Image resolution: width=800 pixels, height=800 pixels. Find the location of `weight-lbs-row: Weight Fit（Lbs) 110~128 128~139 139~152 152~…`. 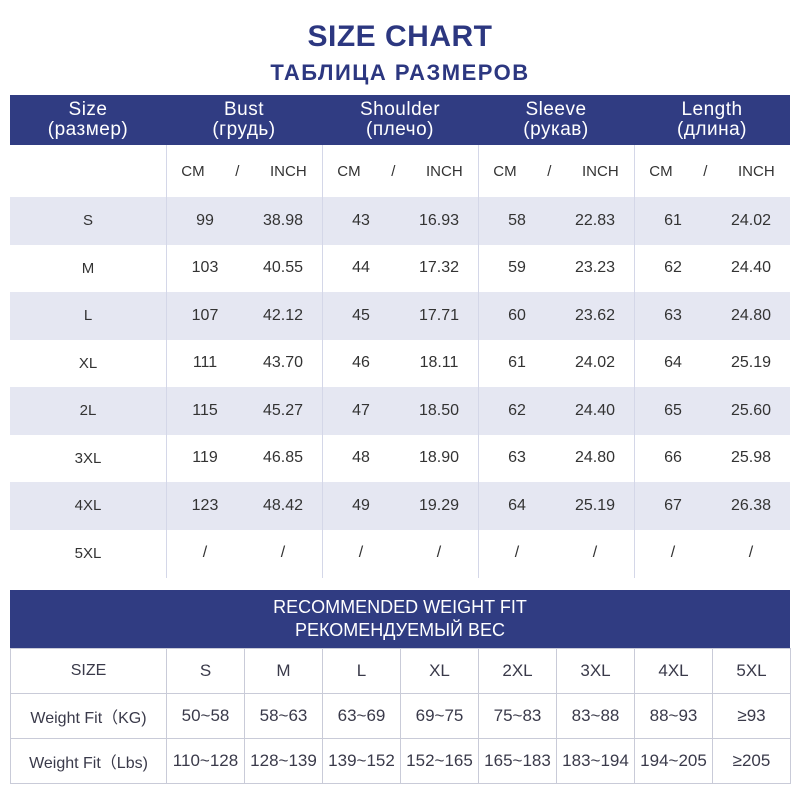

weight-lbs-row: Weight Fit（Lbs) 110~128 128~139 139~152 152~… is located at coordinates (400, 761).